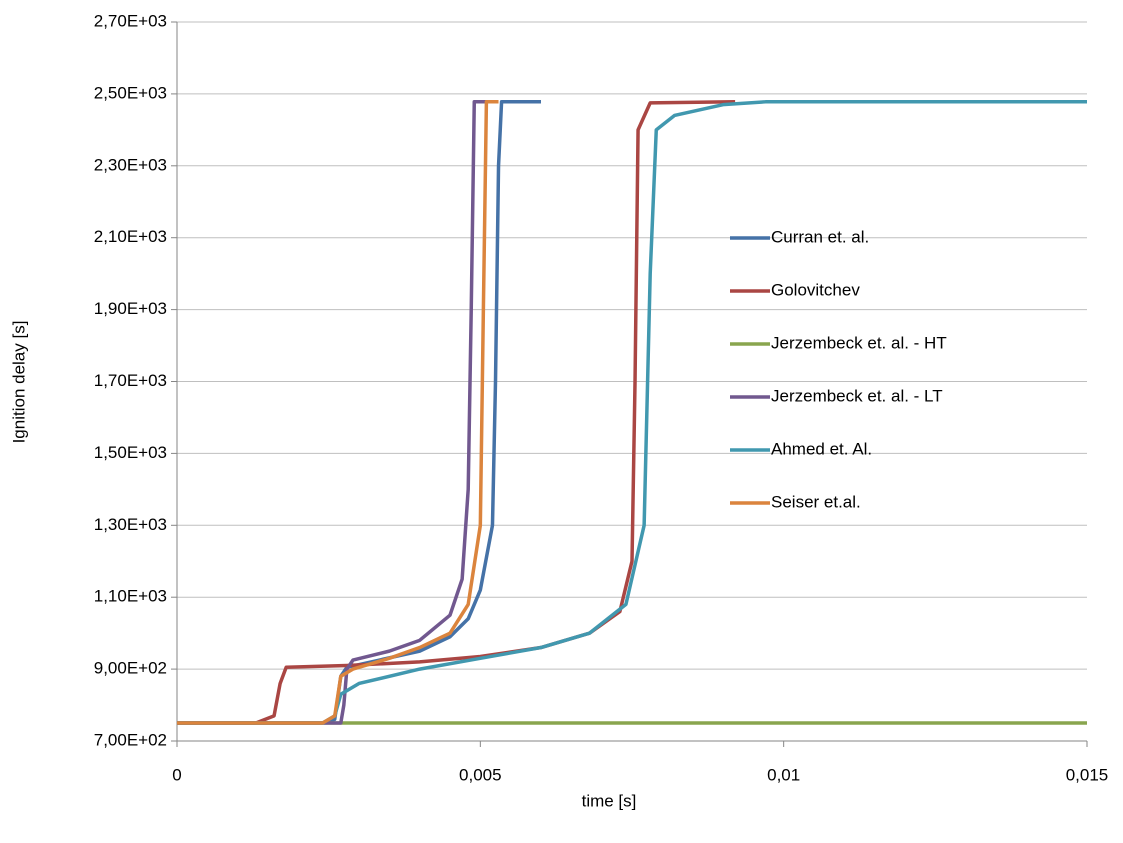 This screenshot has width=1123, height=843. Describe the element at coordinates (1087, 774) in the screenshot. I see `x-tick-label: 0,015` at that location.